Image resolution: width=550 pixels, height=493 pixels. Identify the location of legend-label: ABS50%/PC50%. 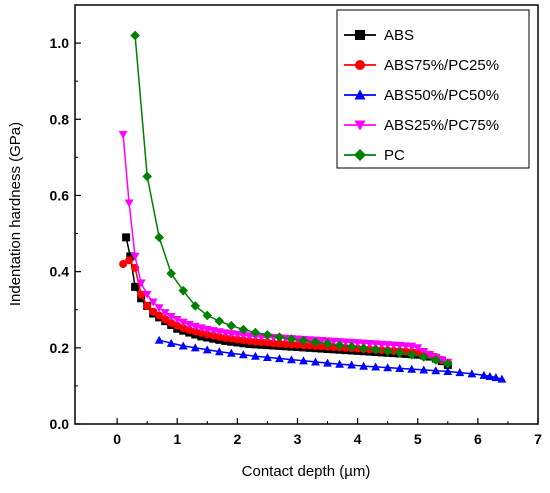
(441, 95).